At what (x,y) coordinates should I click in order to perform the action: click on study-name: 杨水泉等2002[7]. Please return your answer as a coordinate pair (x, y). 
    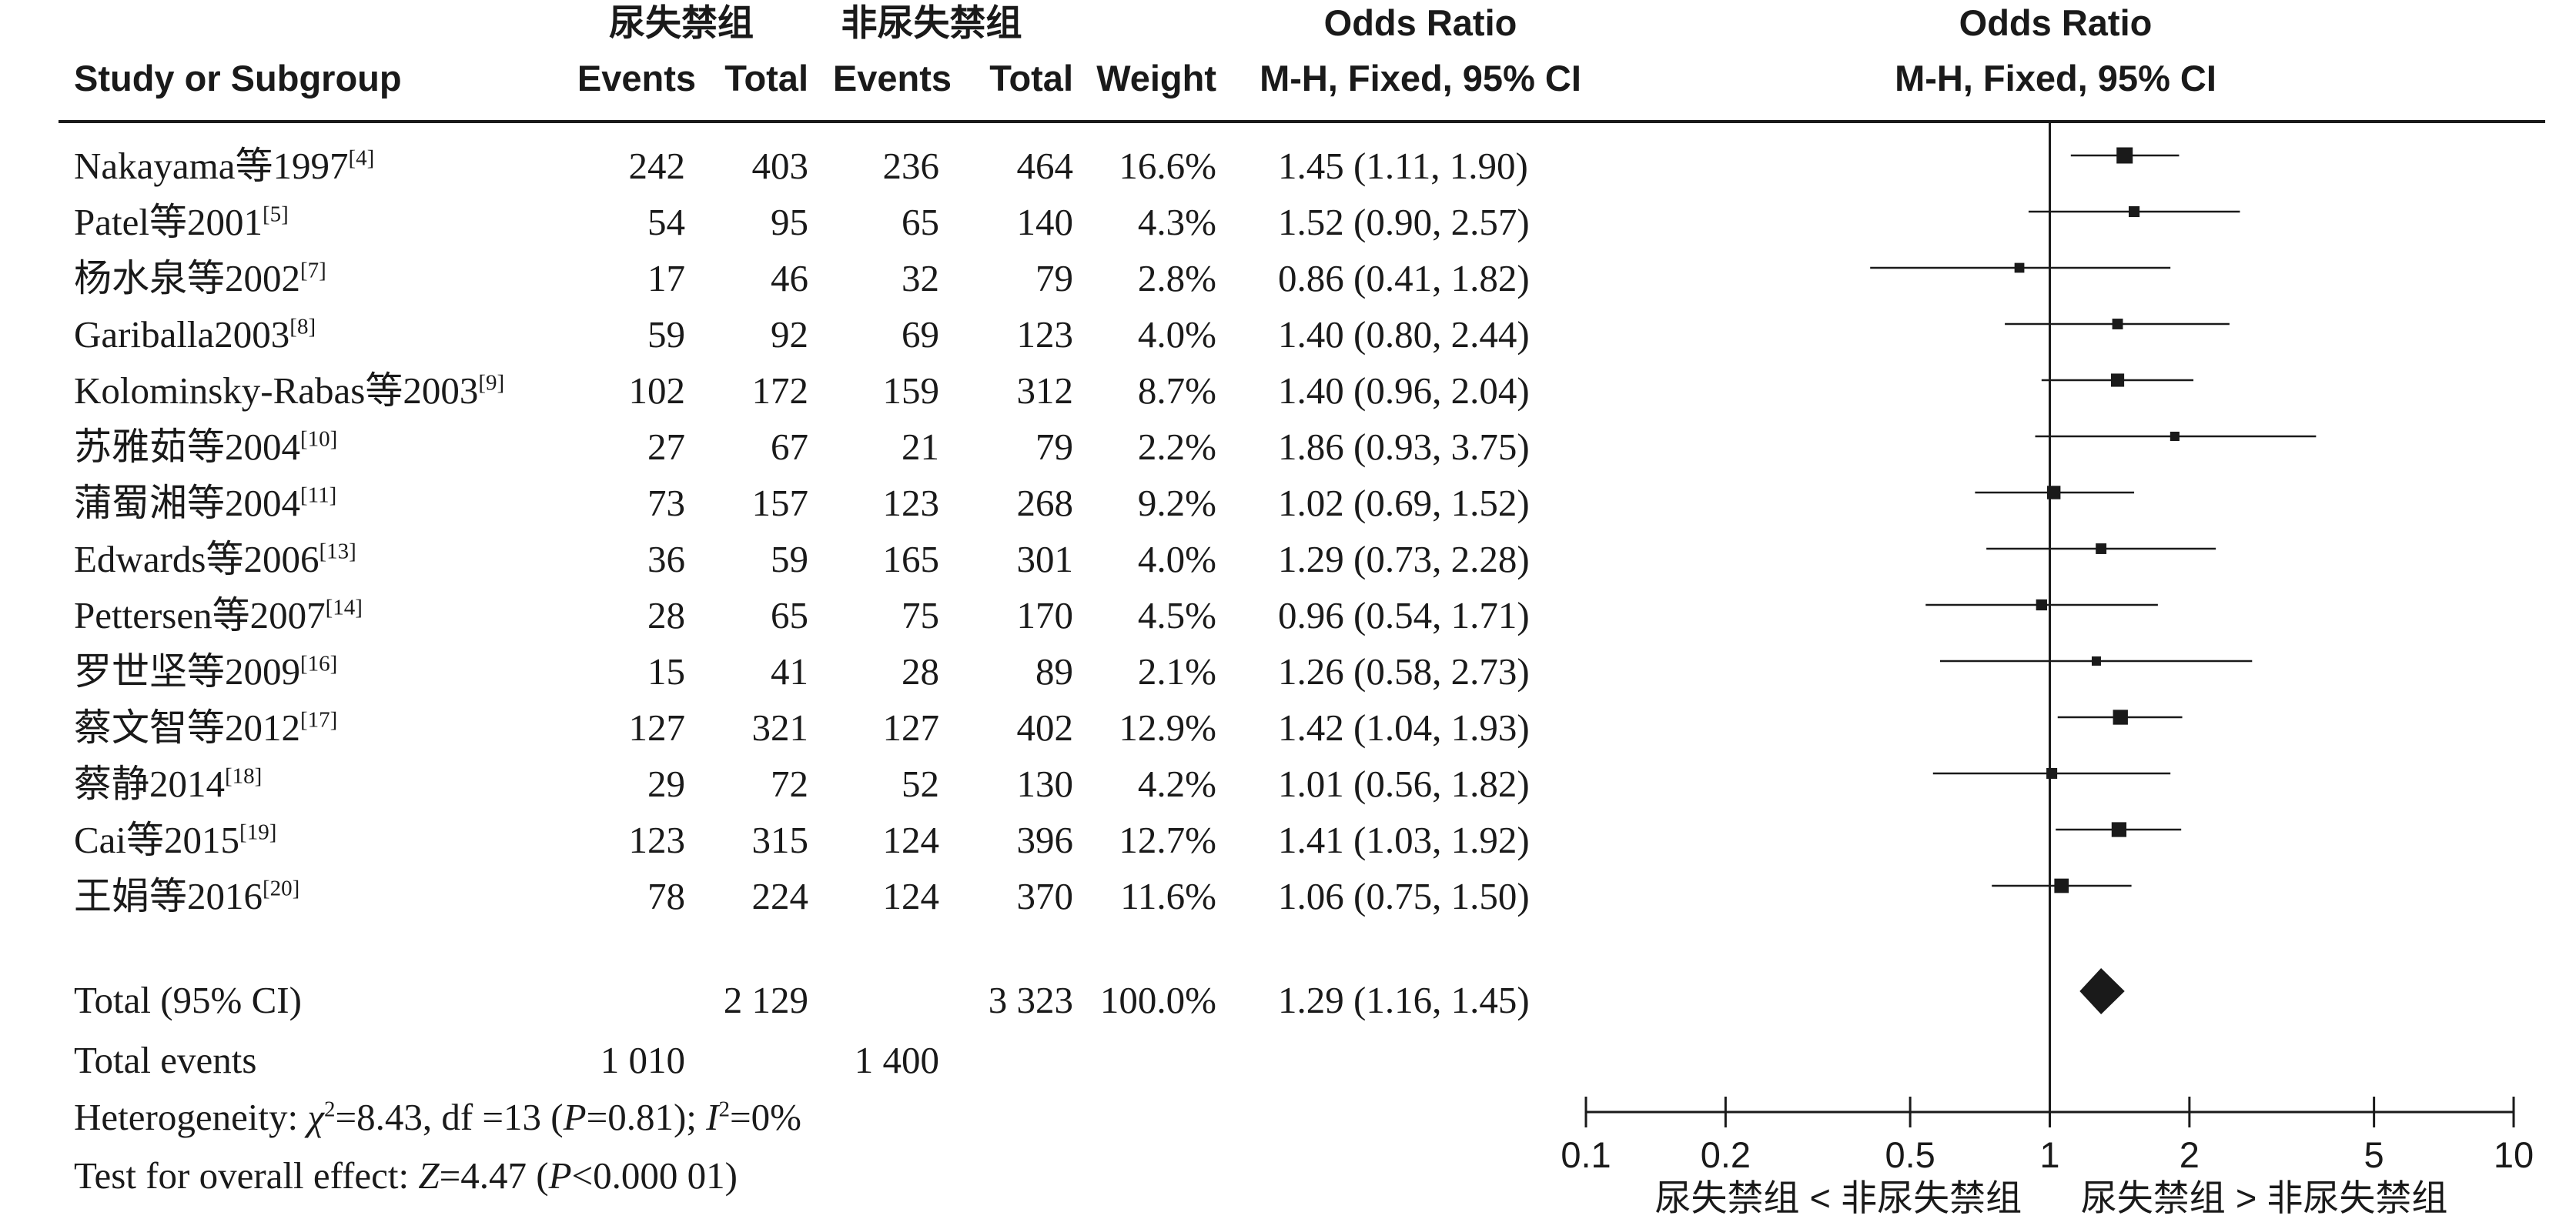
    Looking at the image, I should click on (200, 278).